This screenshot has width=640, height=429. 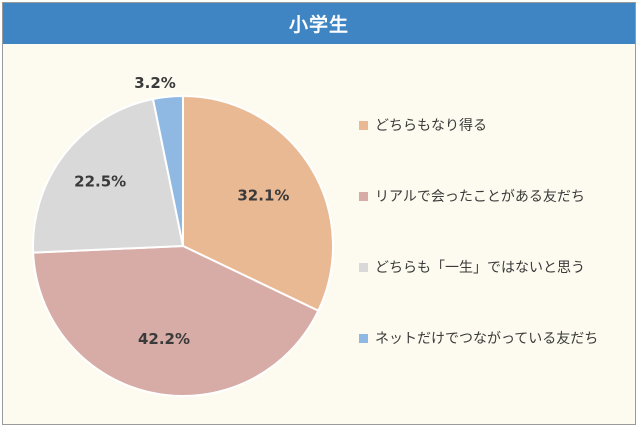 I want to click on data-label: 42.2%, so click(x=164, y=339).